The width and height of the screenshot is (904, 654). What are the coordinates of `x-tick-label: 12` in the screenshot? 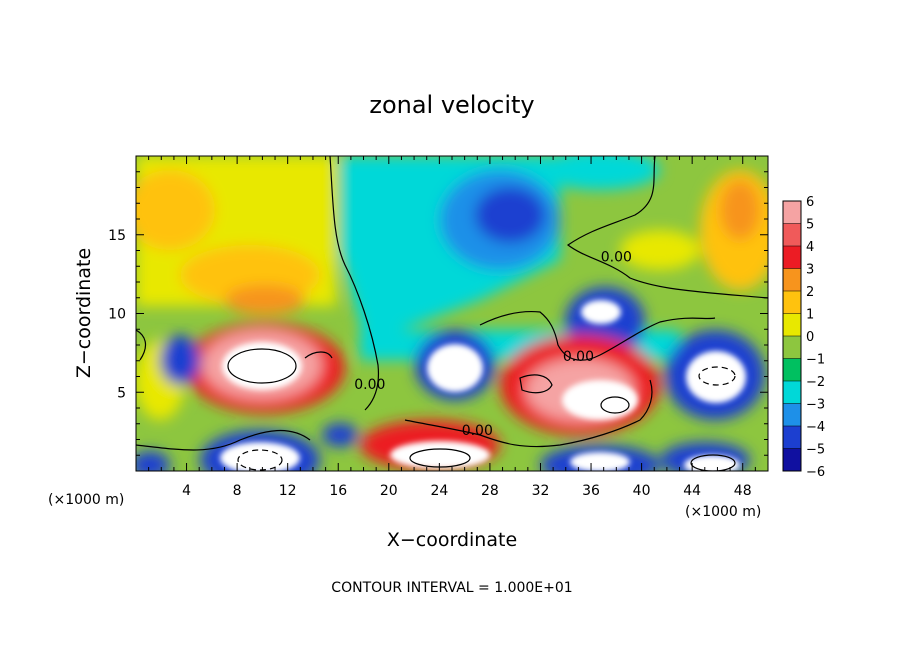 It's located at (288, 491).